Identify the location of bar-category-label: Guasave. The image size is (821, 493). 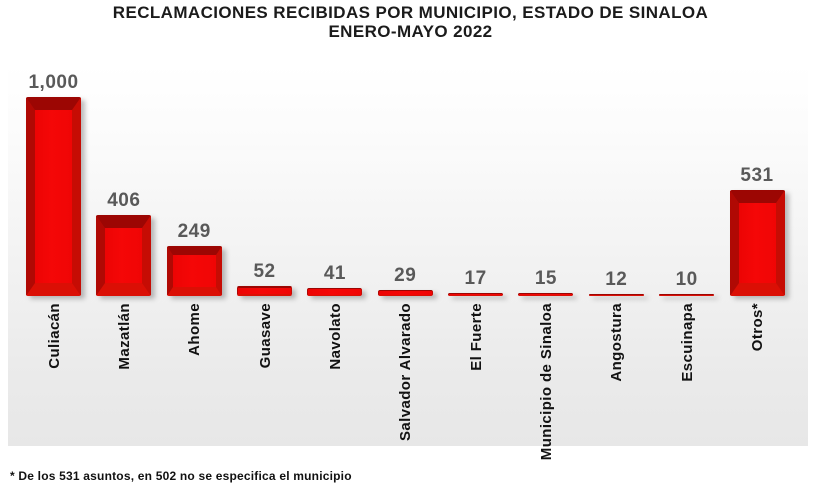
(265, 336).